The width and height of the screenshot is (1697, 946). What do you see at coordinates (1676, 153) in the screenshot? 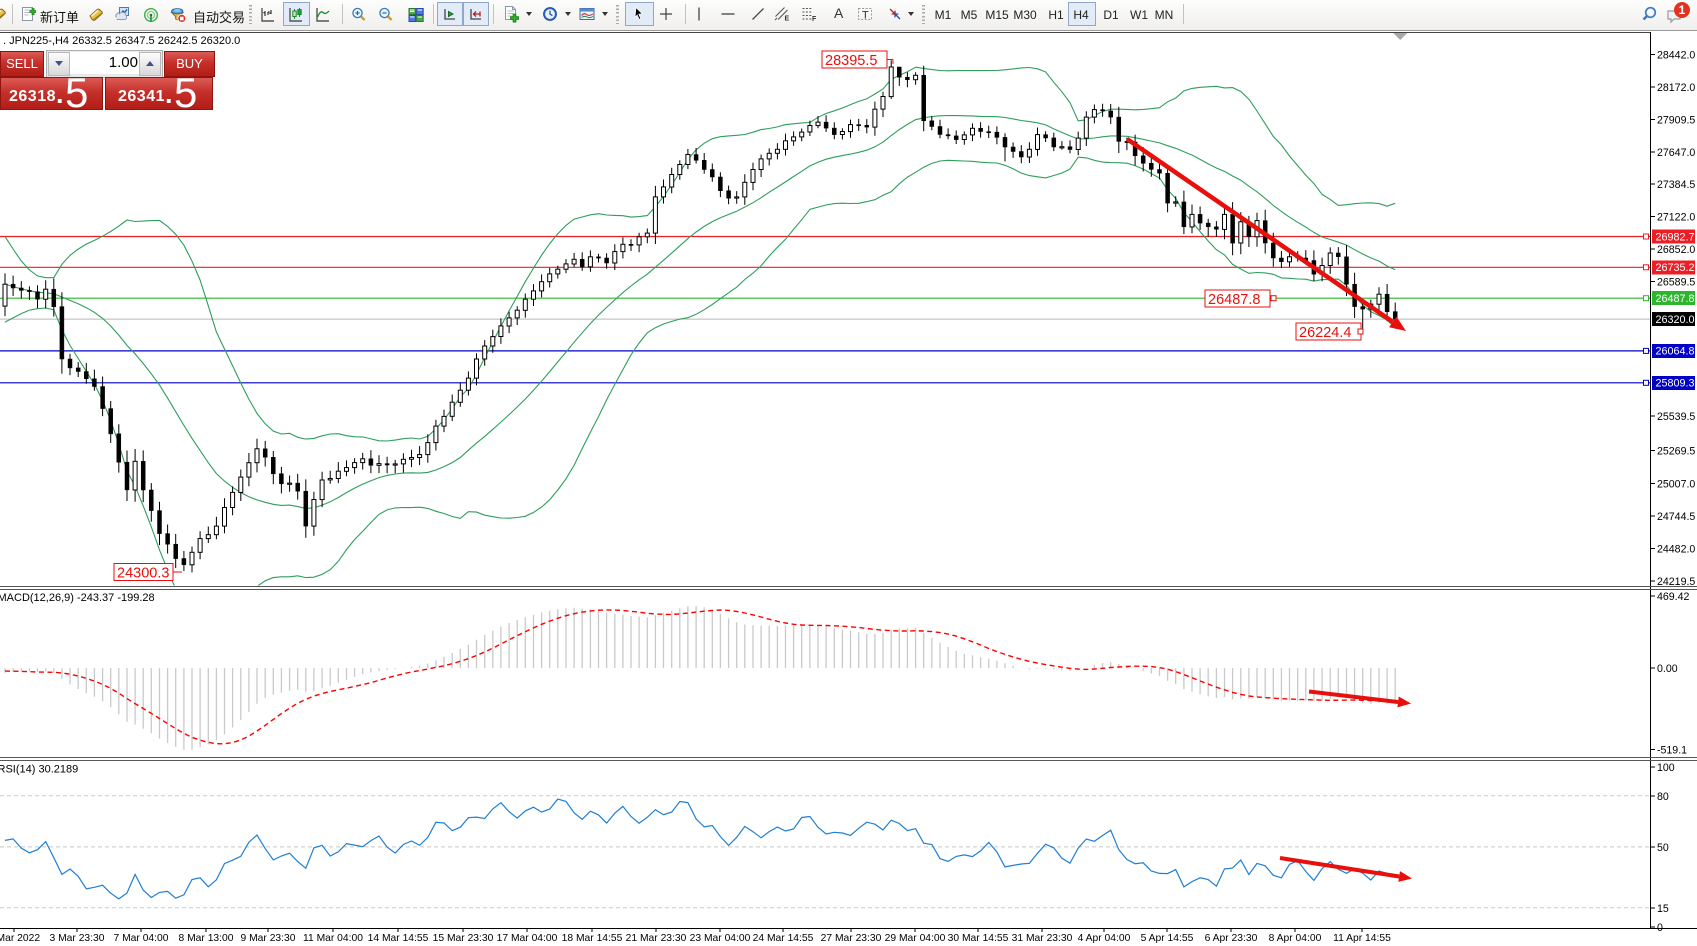
I see `svg-text: 27647.0` at bounding box center [1676, 153].